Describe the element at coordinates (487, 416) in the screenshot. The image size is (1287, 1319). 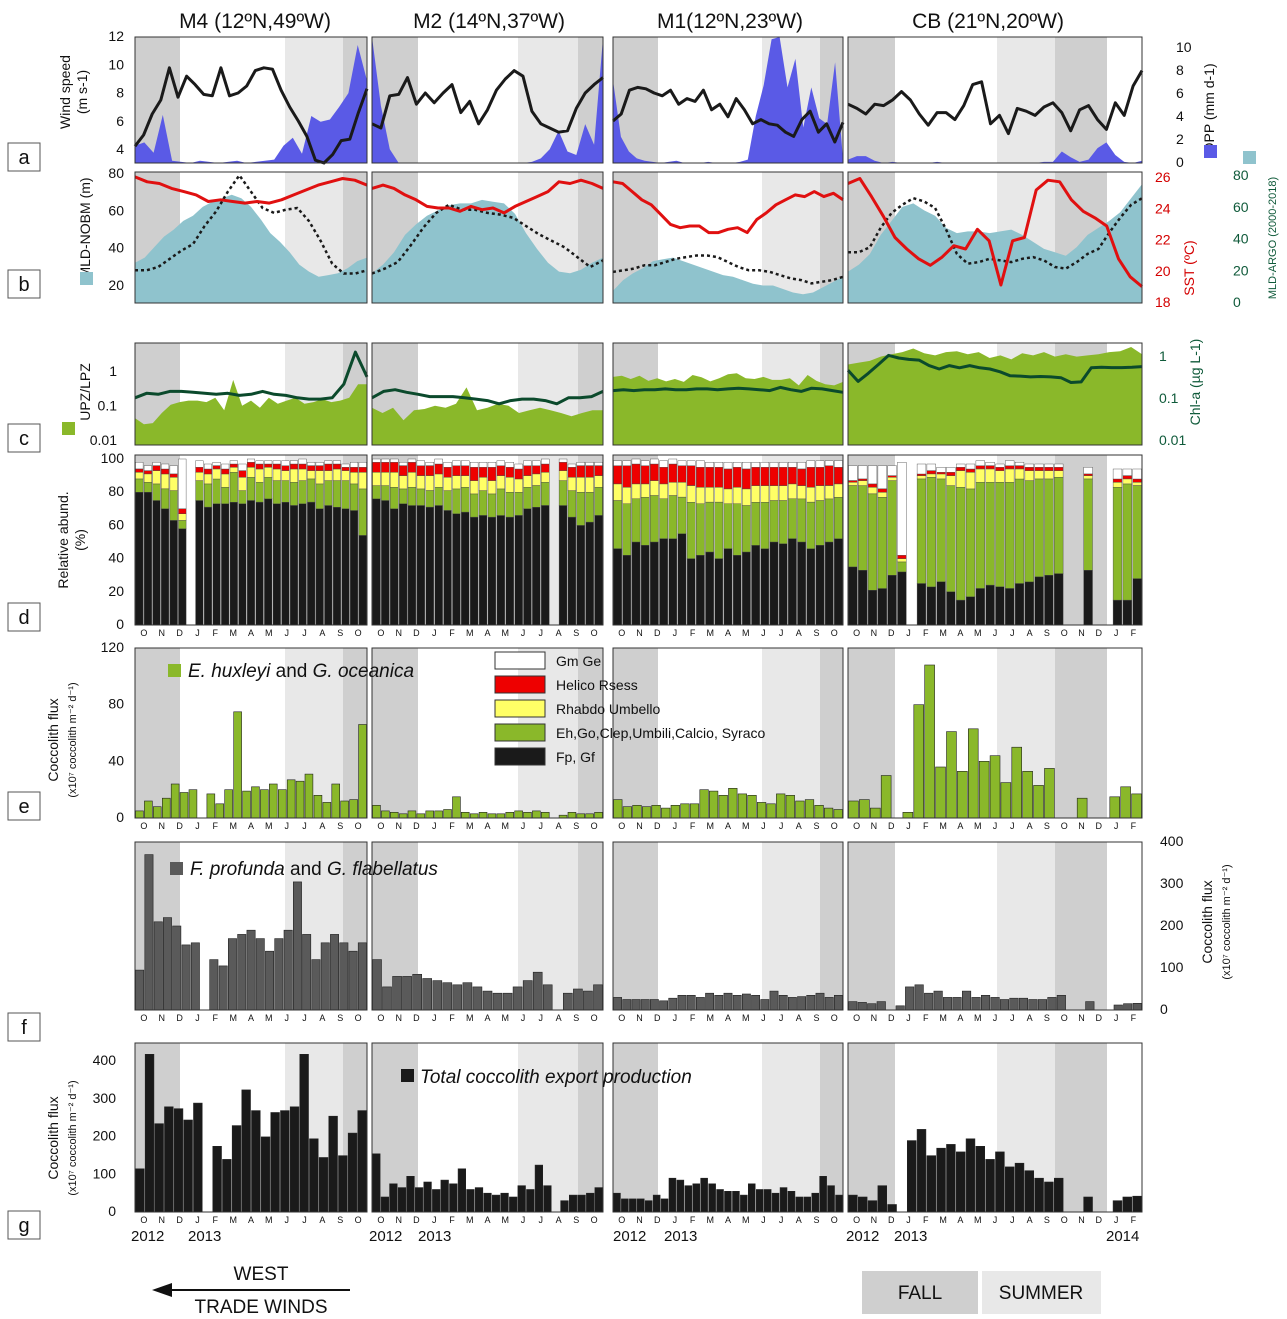
I see `upz-area-m2` at that location.